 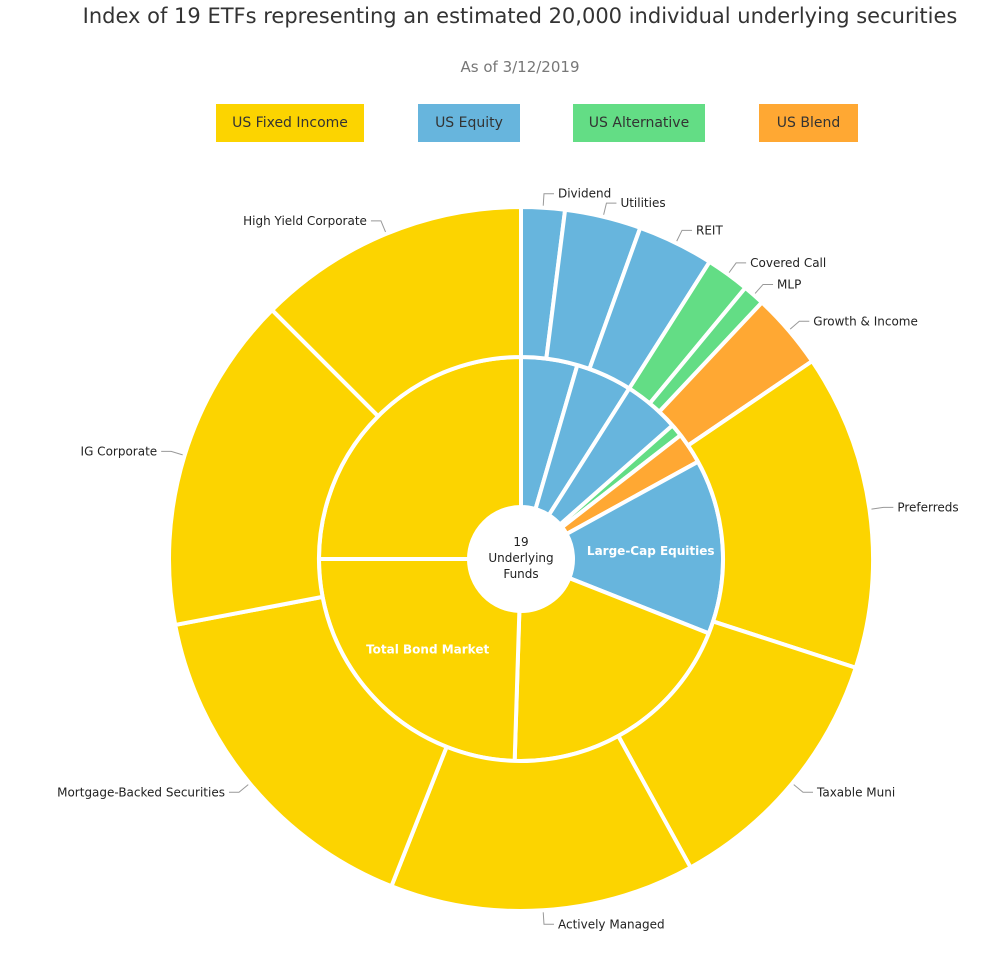 I want to click on outer-label-growth-and-income: Growth & Income, so click(x=865, y=321).